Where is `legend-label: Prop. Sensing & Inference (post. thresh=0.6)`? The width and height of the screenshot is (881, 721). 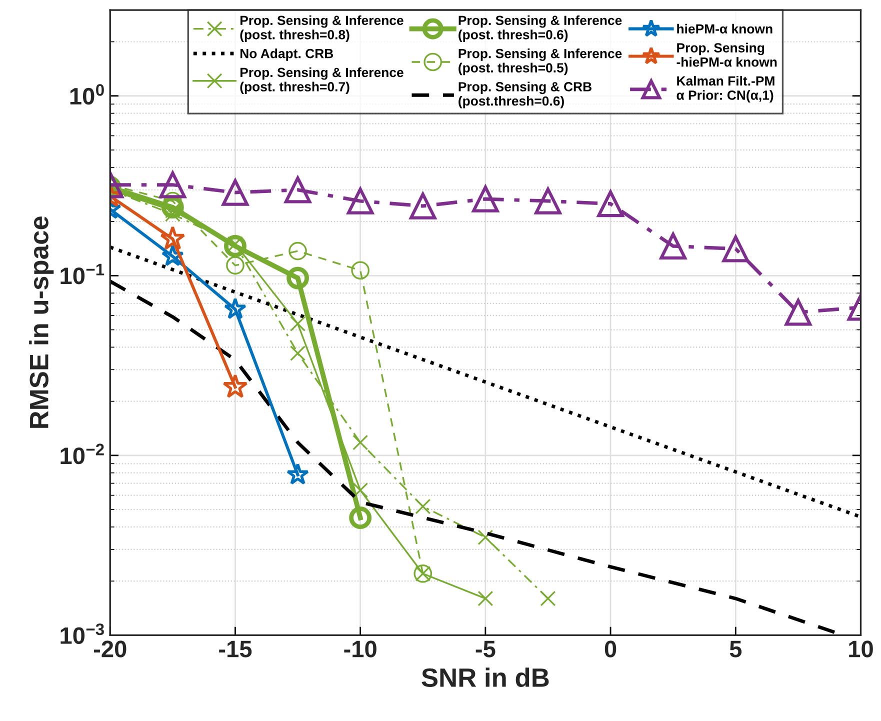
legend-label: Prop. Sensing & Inference (post. thresh=0.6) is located at coordinates (540, 28).